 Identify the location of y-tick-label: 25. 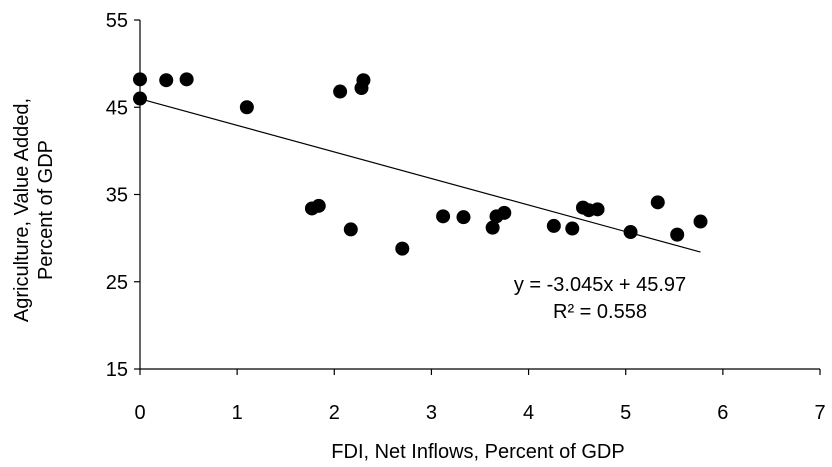
(117, 283).